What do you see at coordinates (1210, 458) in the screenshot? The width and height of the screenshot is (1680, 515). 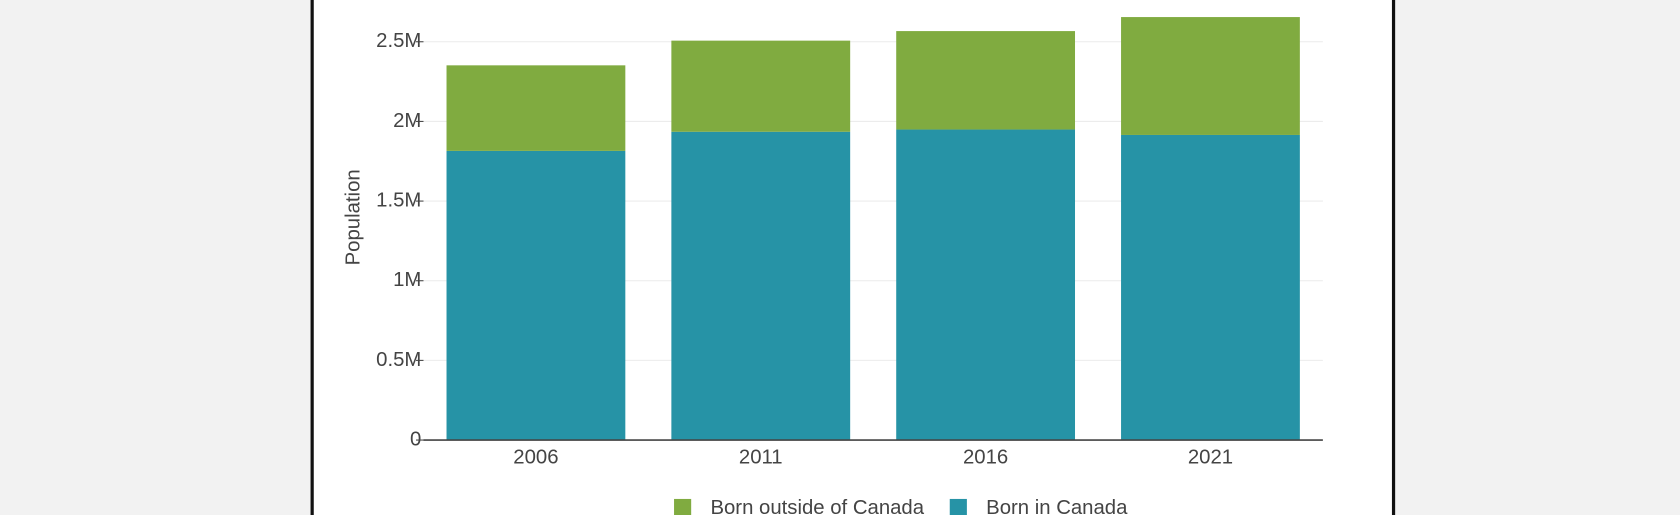 I see `x-tick-label: 2021` at bounding box center [1210, 458].